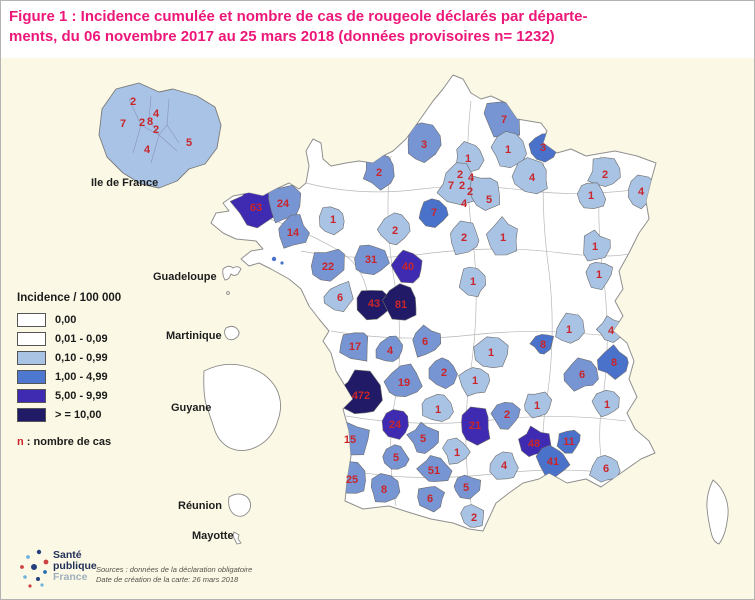  I want to click on case-count: 40, so click(408, 267).